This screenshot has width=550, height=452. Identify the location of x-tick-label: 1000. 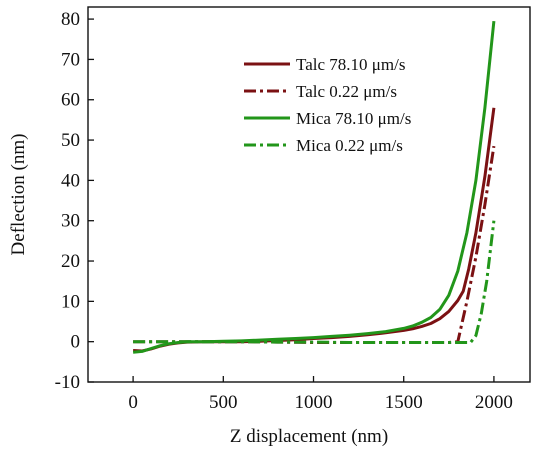
(314, 402).